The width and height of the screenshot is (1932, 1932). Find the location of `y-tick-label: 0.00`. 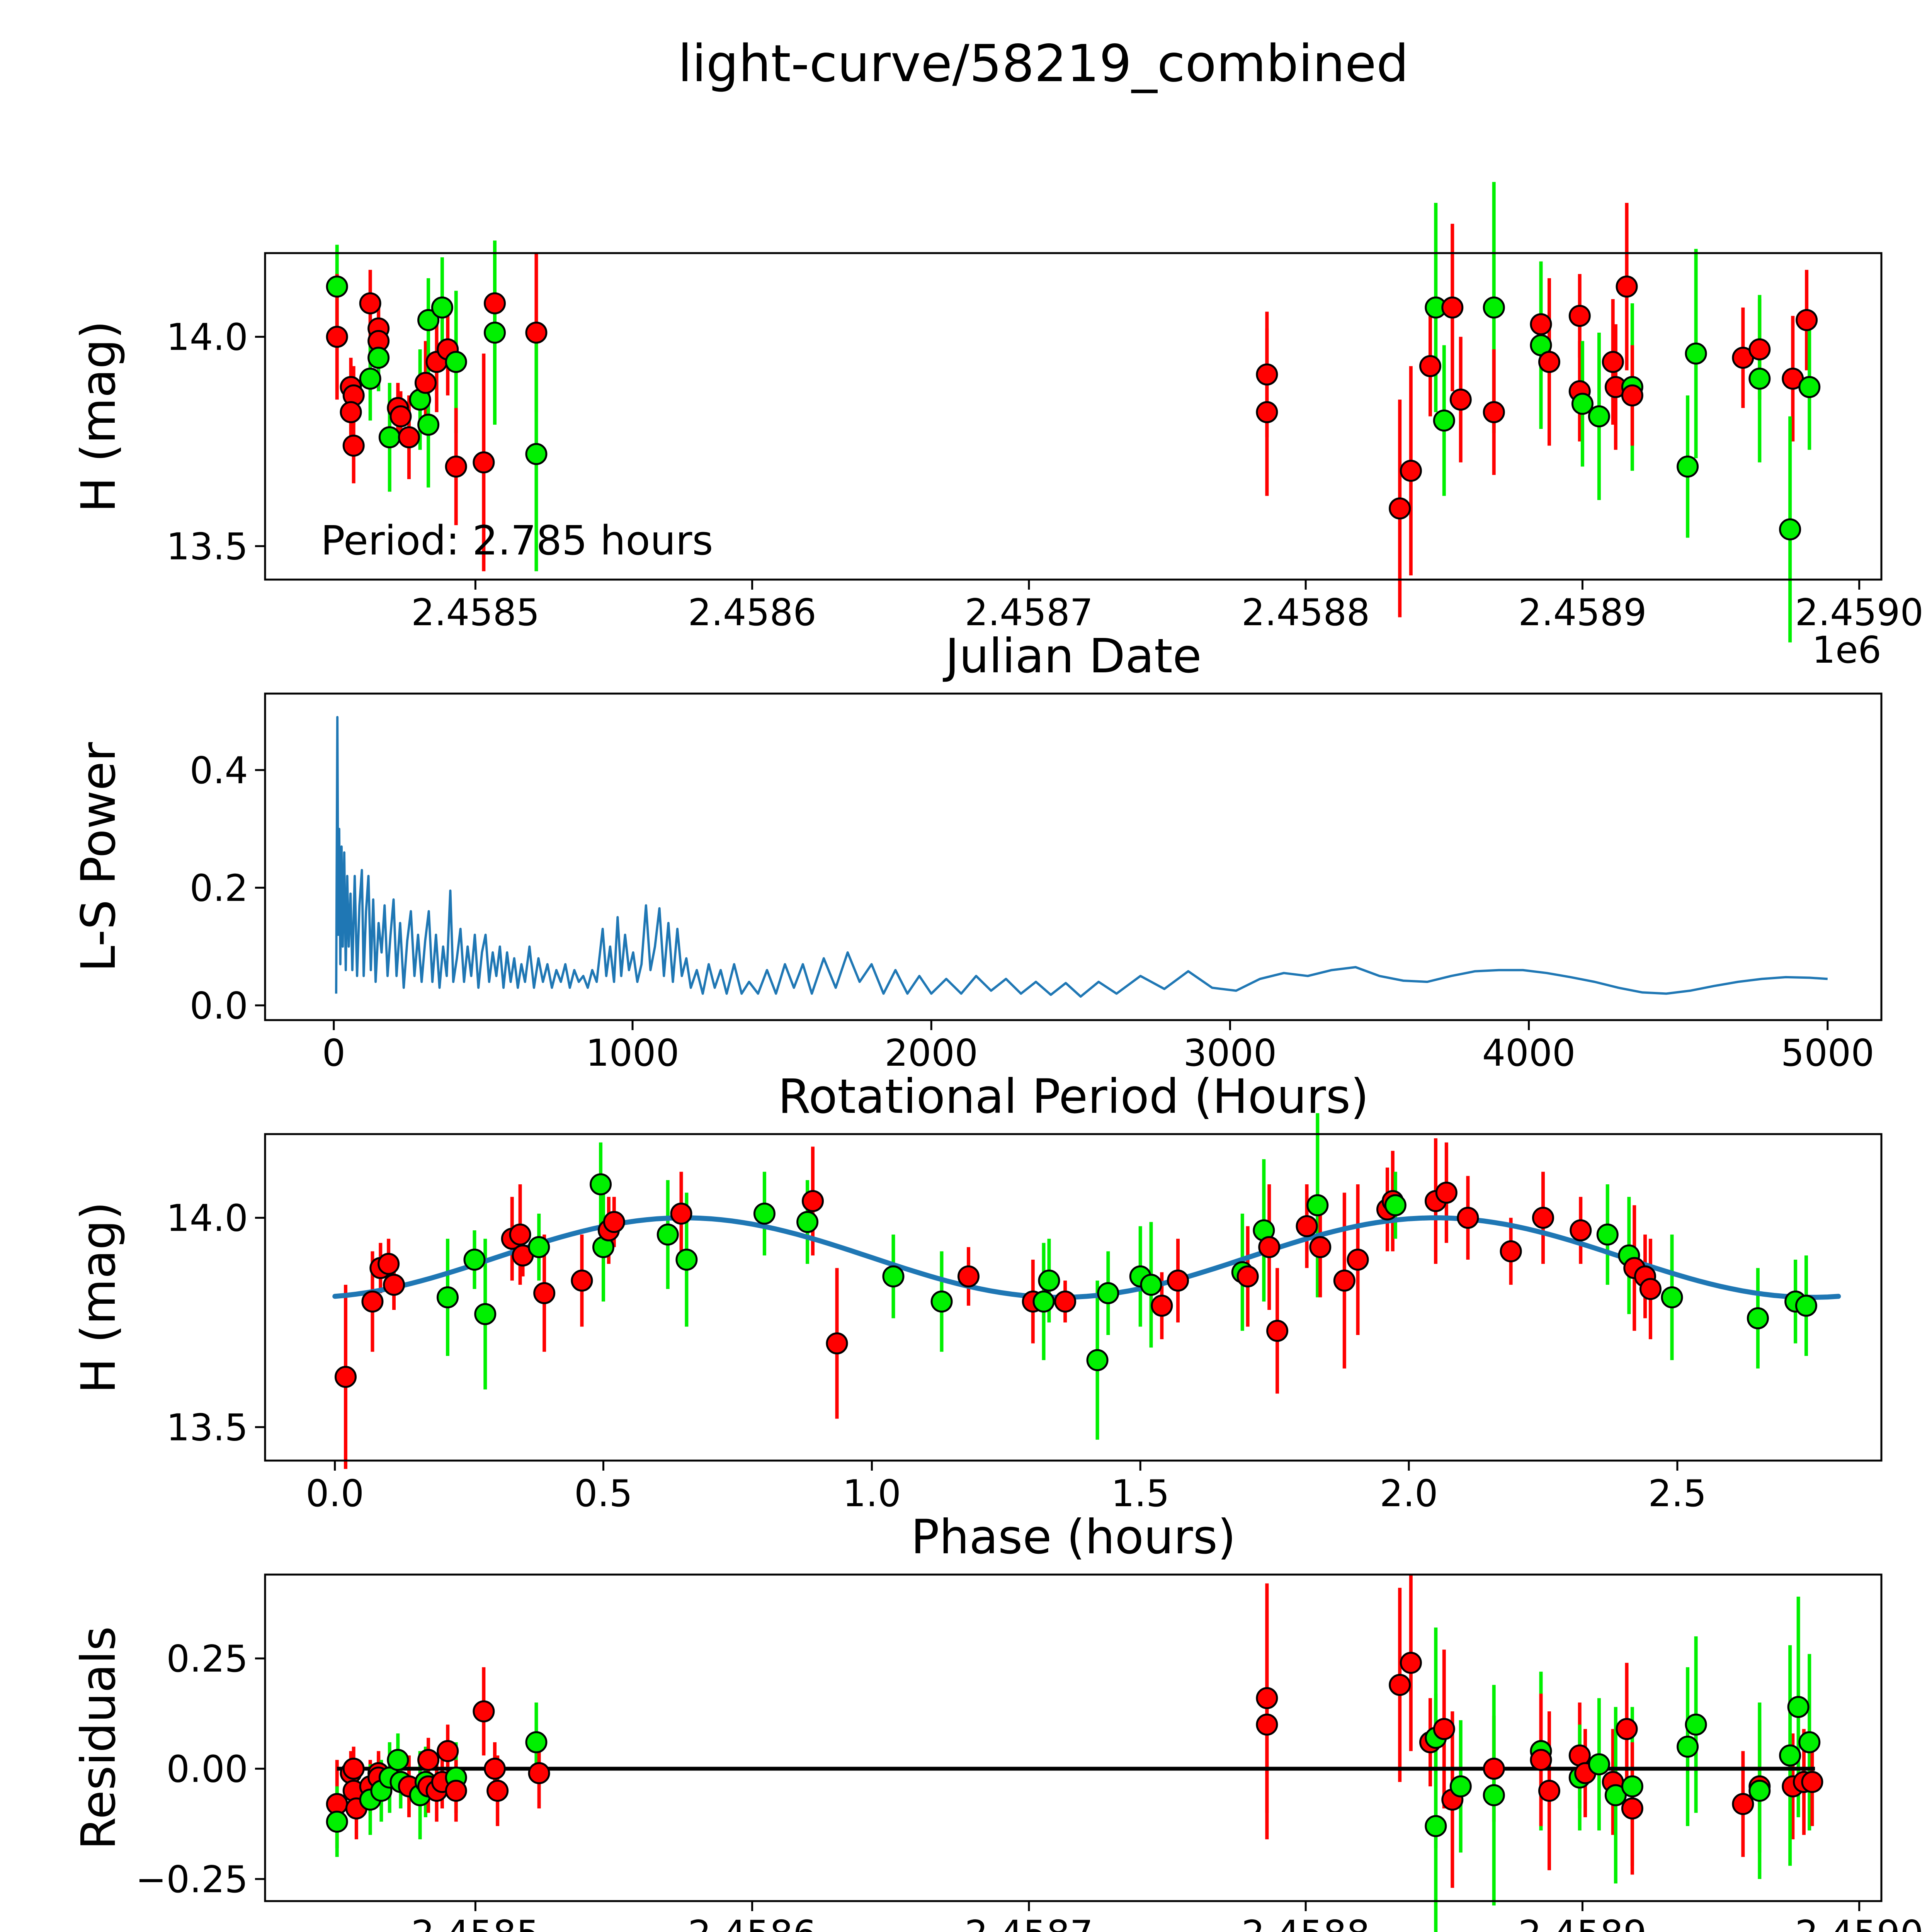

y-tick-label: 0.00 is located at coordinates (207, 1770).